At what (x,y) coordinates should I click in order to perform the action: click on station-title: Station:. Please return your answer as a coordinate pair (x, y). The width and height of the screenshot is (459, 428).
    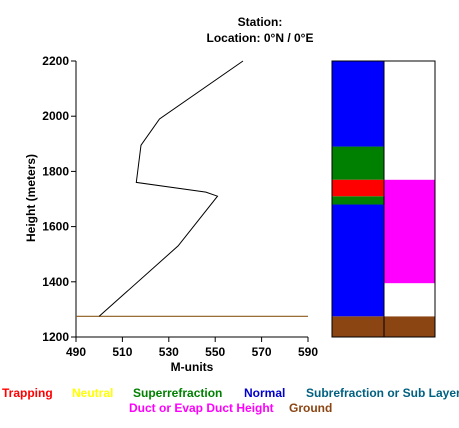
    Looking at the image, I should click on (260, 22).